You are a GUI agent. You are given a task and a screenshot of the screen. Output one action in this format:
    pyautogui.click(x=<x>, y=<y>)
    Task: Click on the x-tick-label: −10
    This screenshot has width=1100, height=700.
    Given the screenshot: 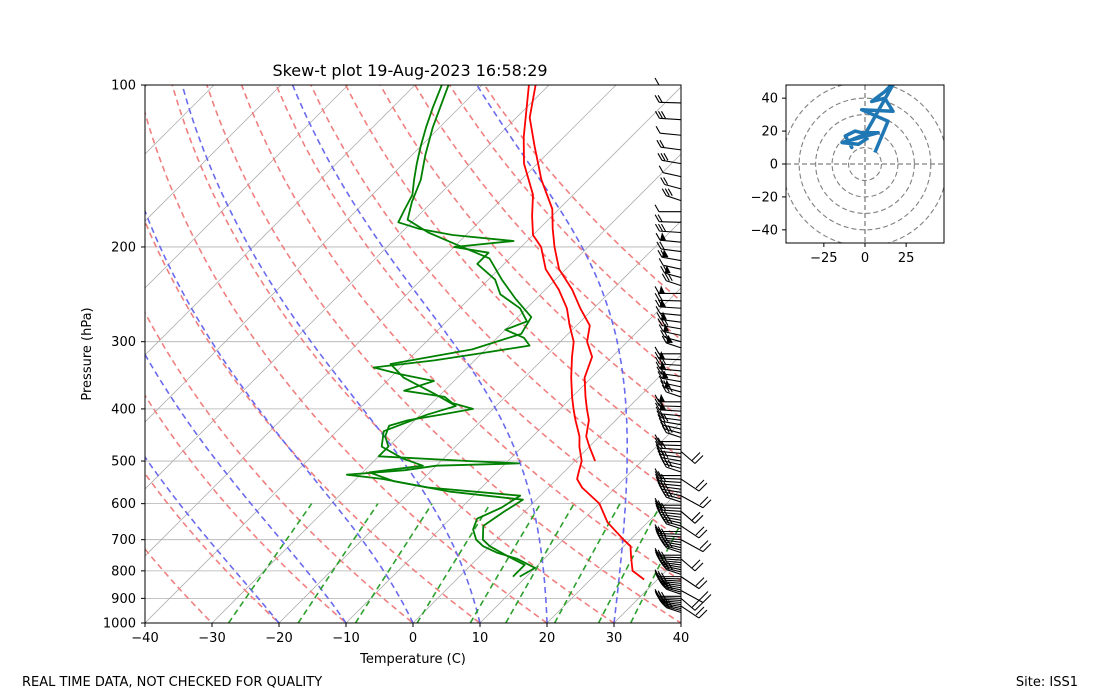 What is the action you would take?
    pyautogui.click(x=345, y=638)
    